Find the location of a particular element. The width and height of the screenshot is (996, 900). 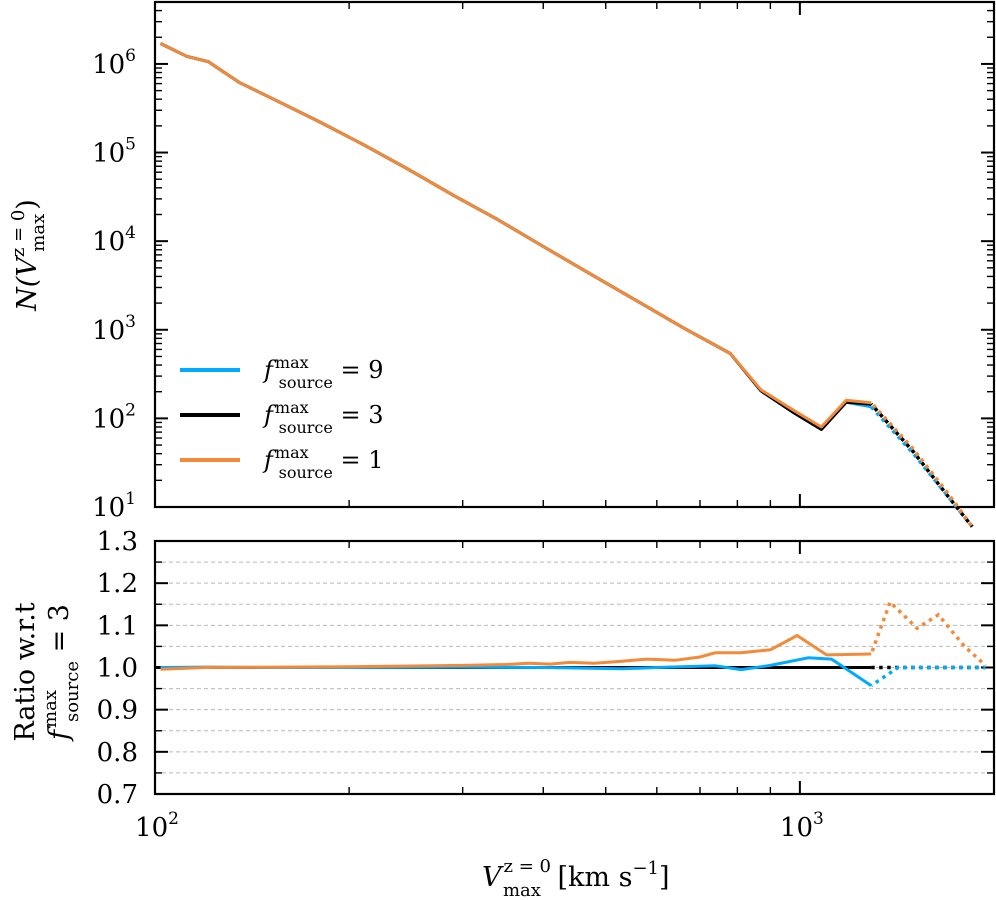

top-y-tick-label: 10³ is located at coordinates (114, 329).